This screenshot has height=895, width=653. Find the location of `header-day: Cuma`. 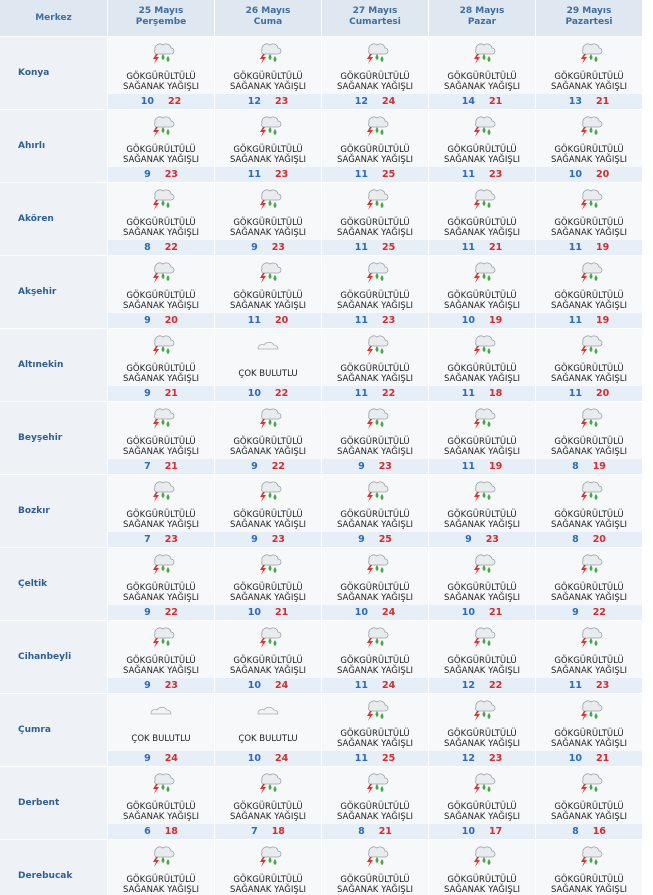

header-day: Cuma is located at coordinates (268, 22).